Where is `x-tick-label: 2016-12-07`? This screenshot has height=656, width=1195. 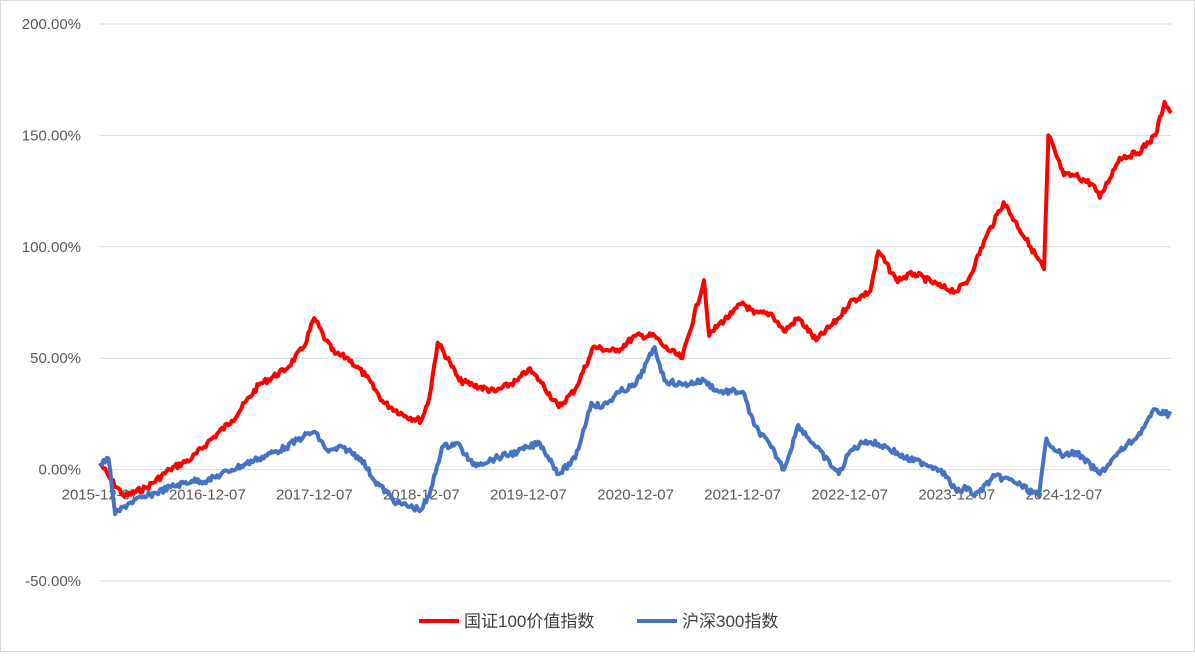
x-tick-label: 2016-12-07 is located at coordinates (207, 495).